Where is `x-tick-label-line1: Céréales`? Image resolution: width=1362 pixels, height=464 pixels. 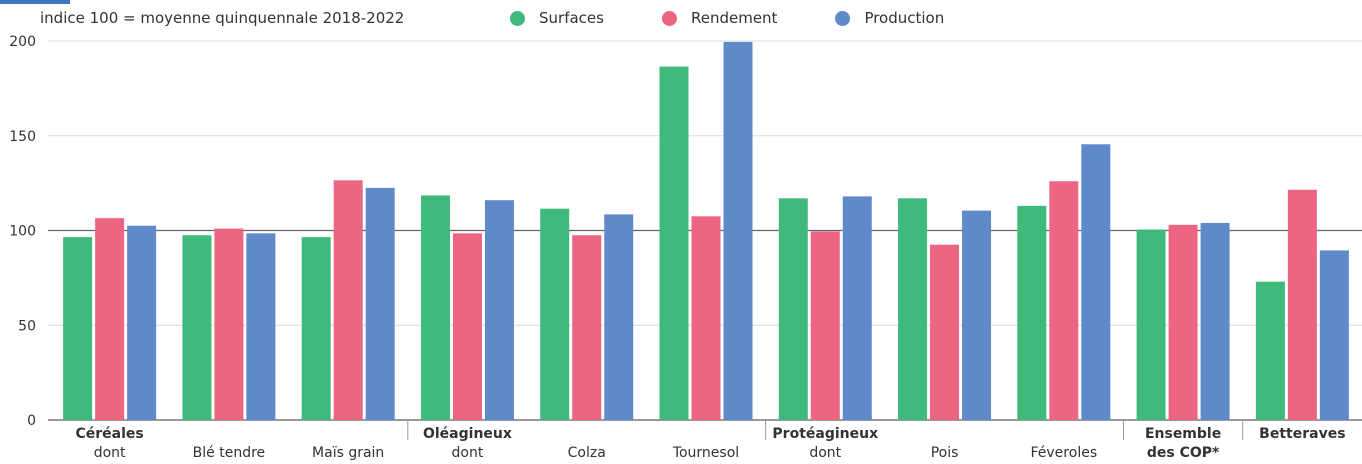
x-tick-label-line1: Céréales is located at coordinates (110, 434).